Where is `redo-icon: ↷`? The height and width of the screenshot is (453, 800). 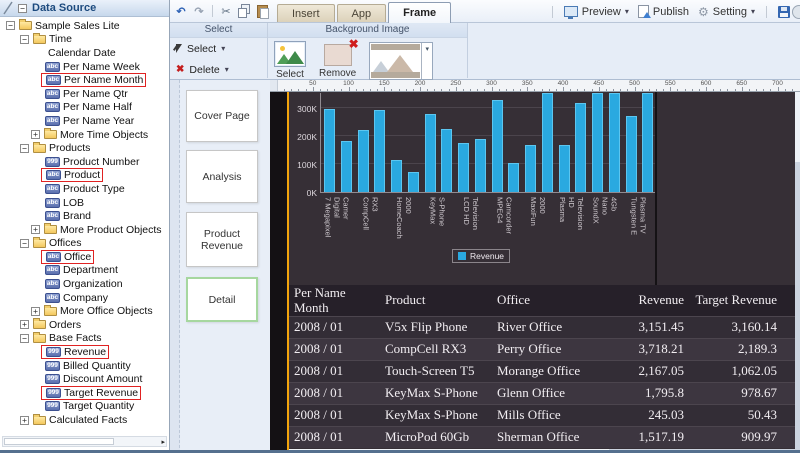
redo-icon: ↷ is located at coordinates (199, 11).